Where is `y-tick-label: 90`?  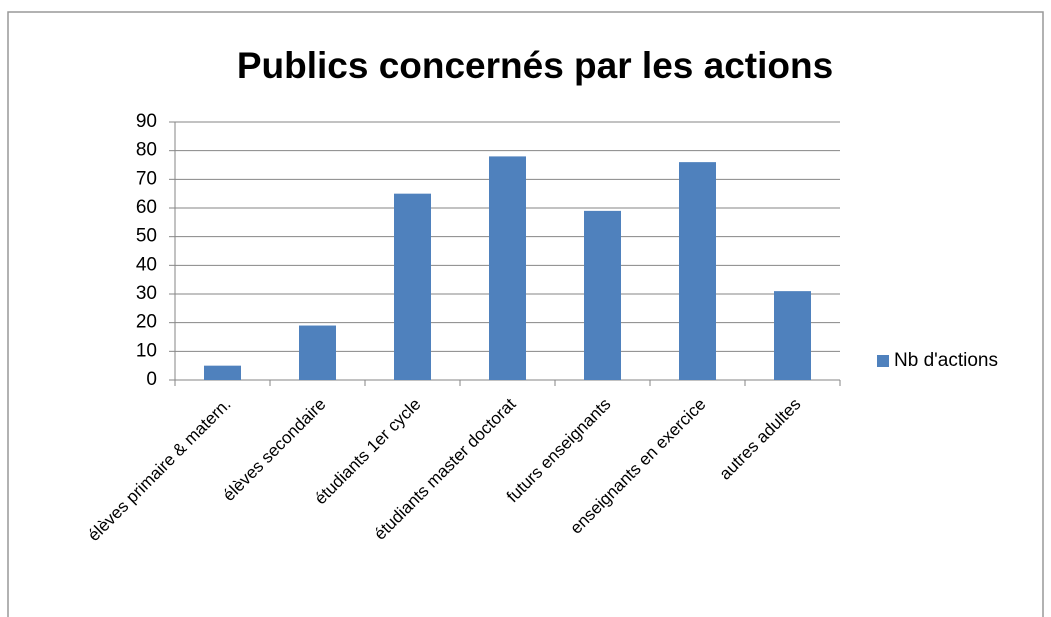
y-tick-label: 90 is located at coordinates (146, 121).